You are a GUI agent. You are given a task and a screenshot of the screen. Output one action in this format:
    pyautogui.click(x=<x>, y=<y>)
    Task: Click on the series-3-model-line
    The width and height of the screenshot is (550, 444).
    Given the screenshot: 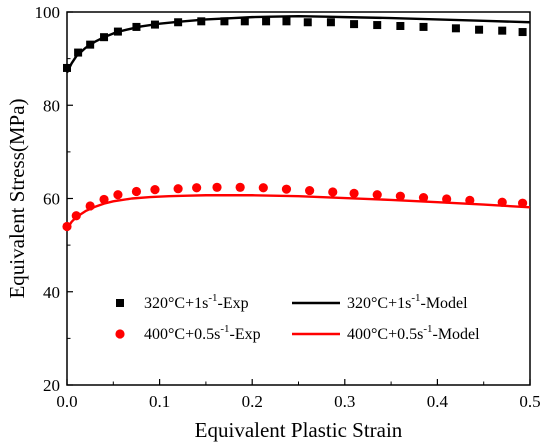 What is the action you would take?
    pyautogui.click(x=298, y=212)
    